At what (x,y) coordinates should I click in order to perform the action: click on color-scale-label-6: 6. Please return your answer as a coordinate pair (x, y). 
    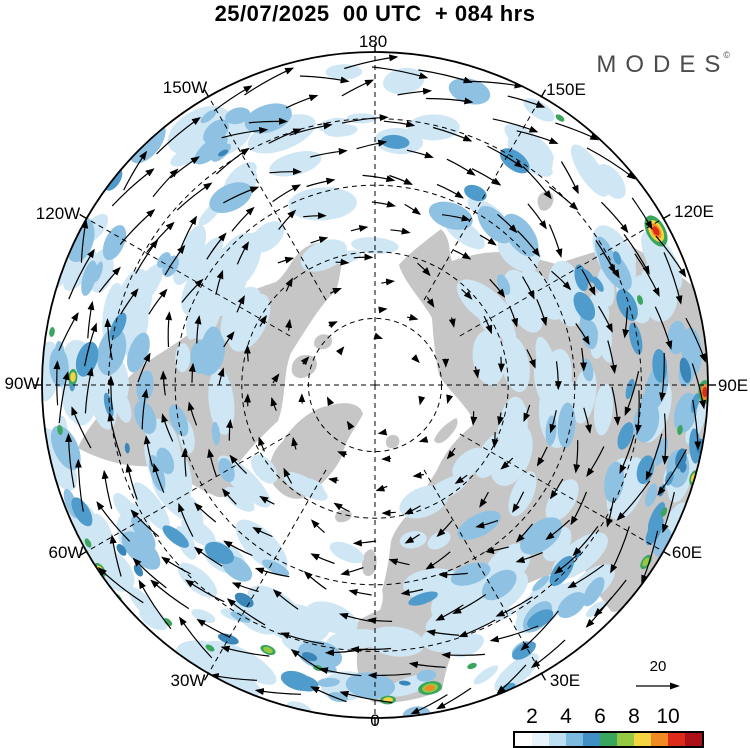
    Looking at the image, I should click on (600, 717).